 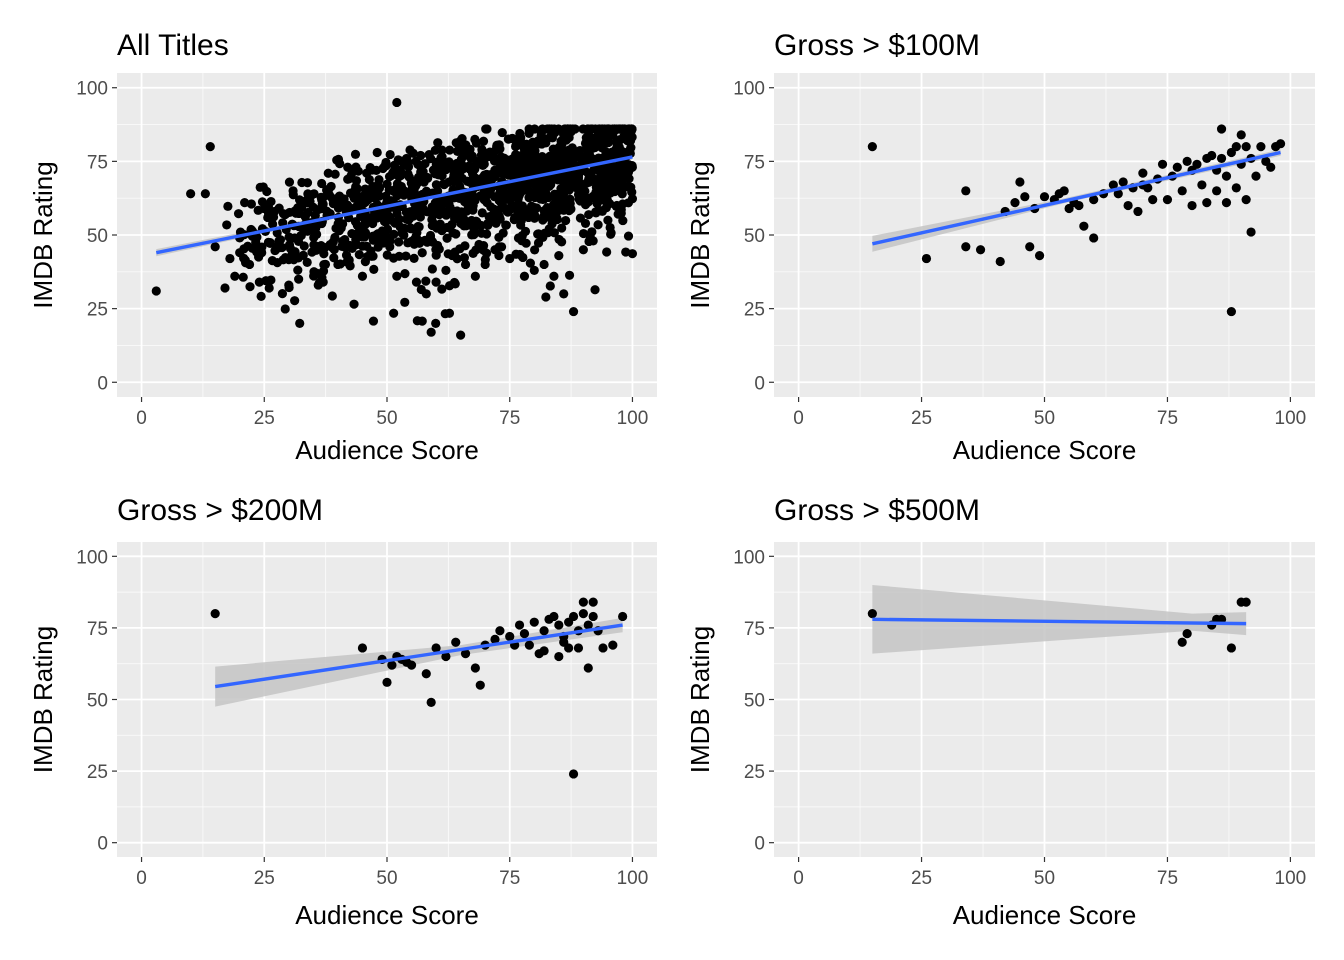 I want to click on confidence-band, so click(x=1059, y=619).